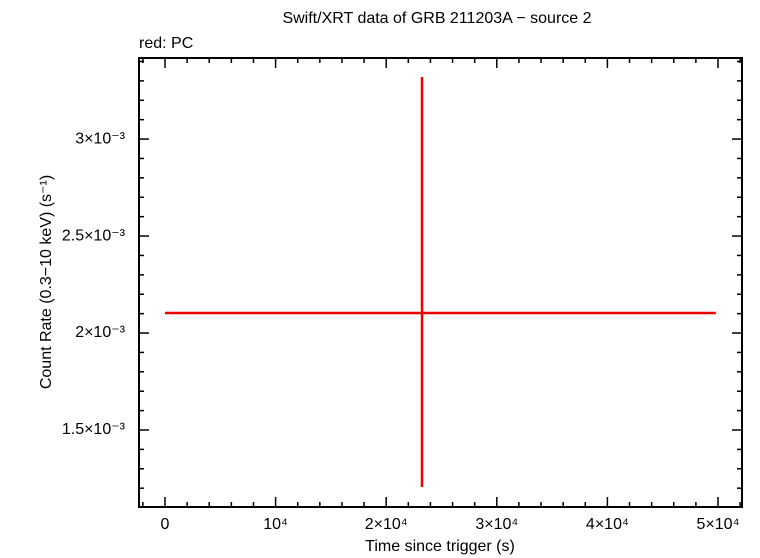 This screenshot has width=760, height=558. I want to click on x-tick-label: 2×10⁴, so click(386, 524).